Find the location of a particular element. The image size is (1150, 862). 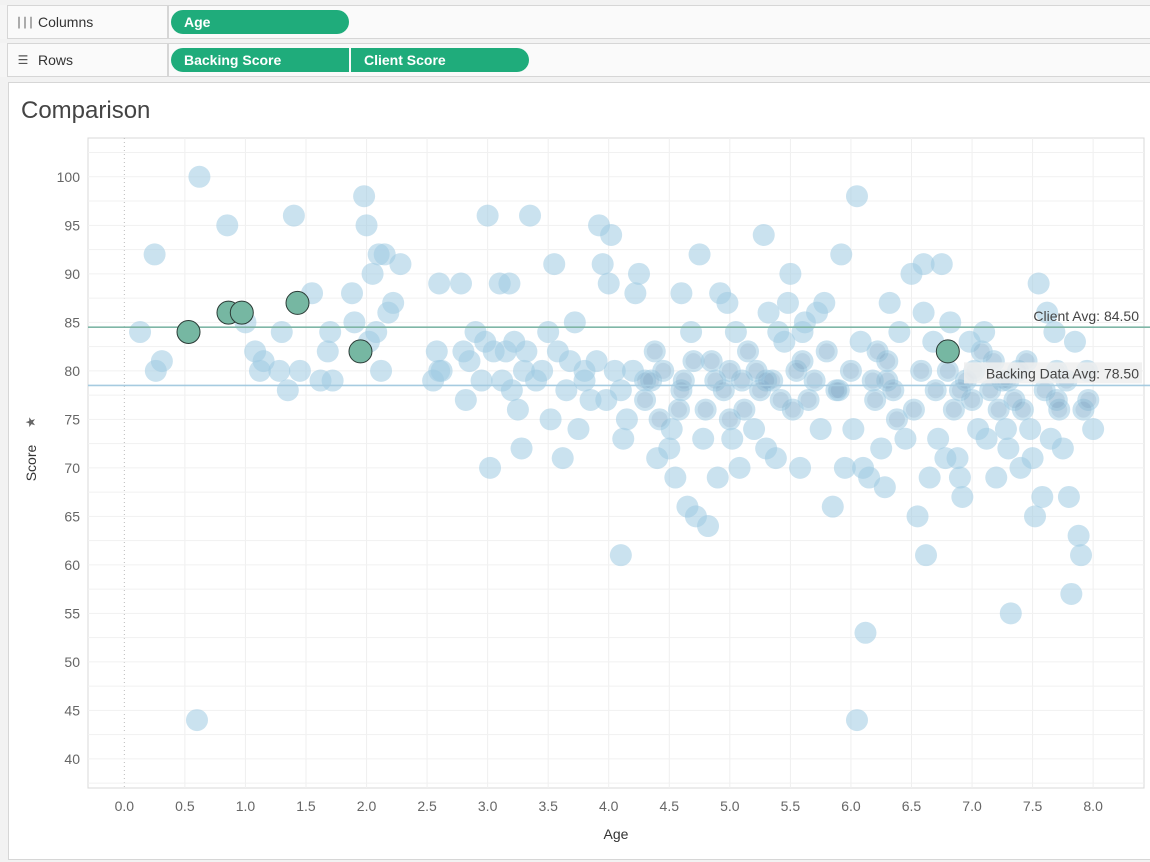

pill-age: Age is located at coordinates (260, 22).